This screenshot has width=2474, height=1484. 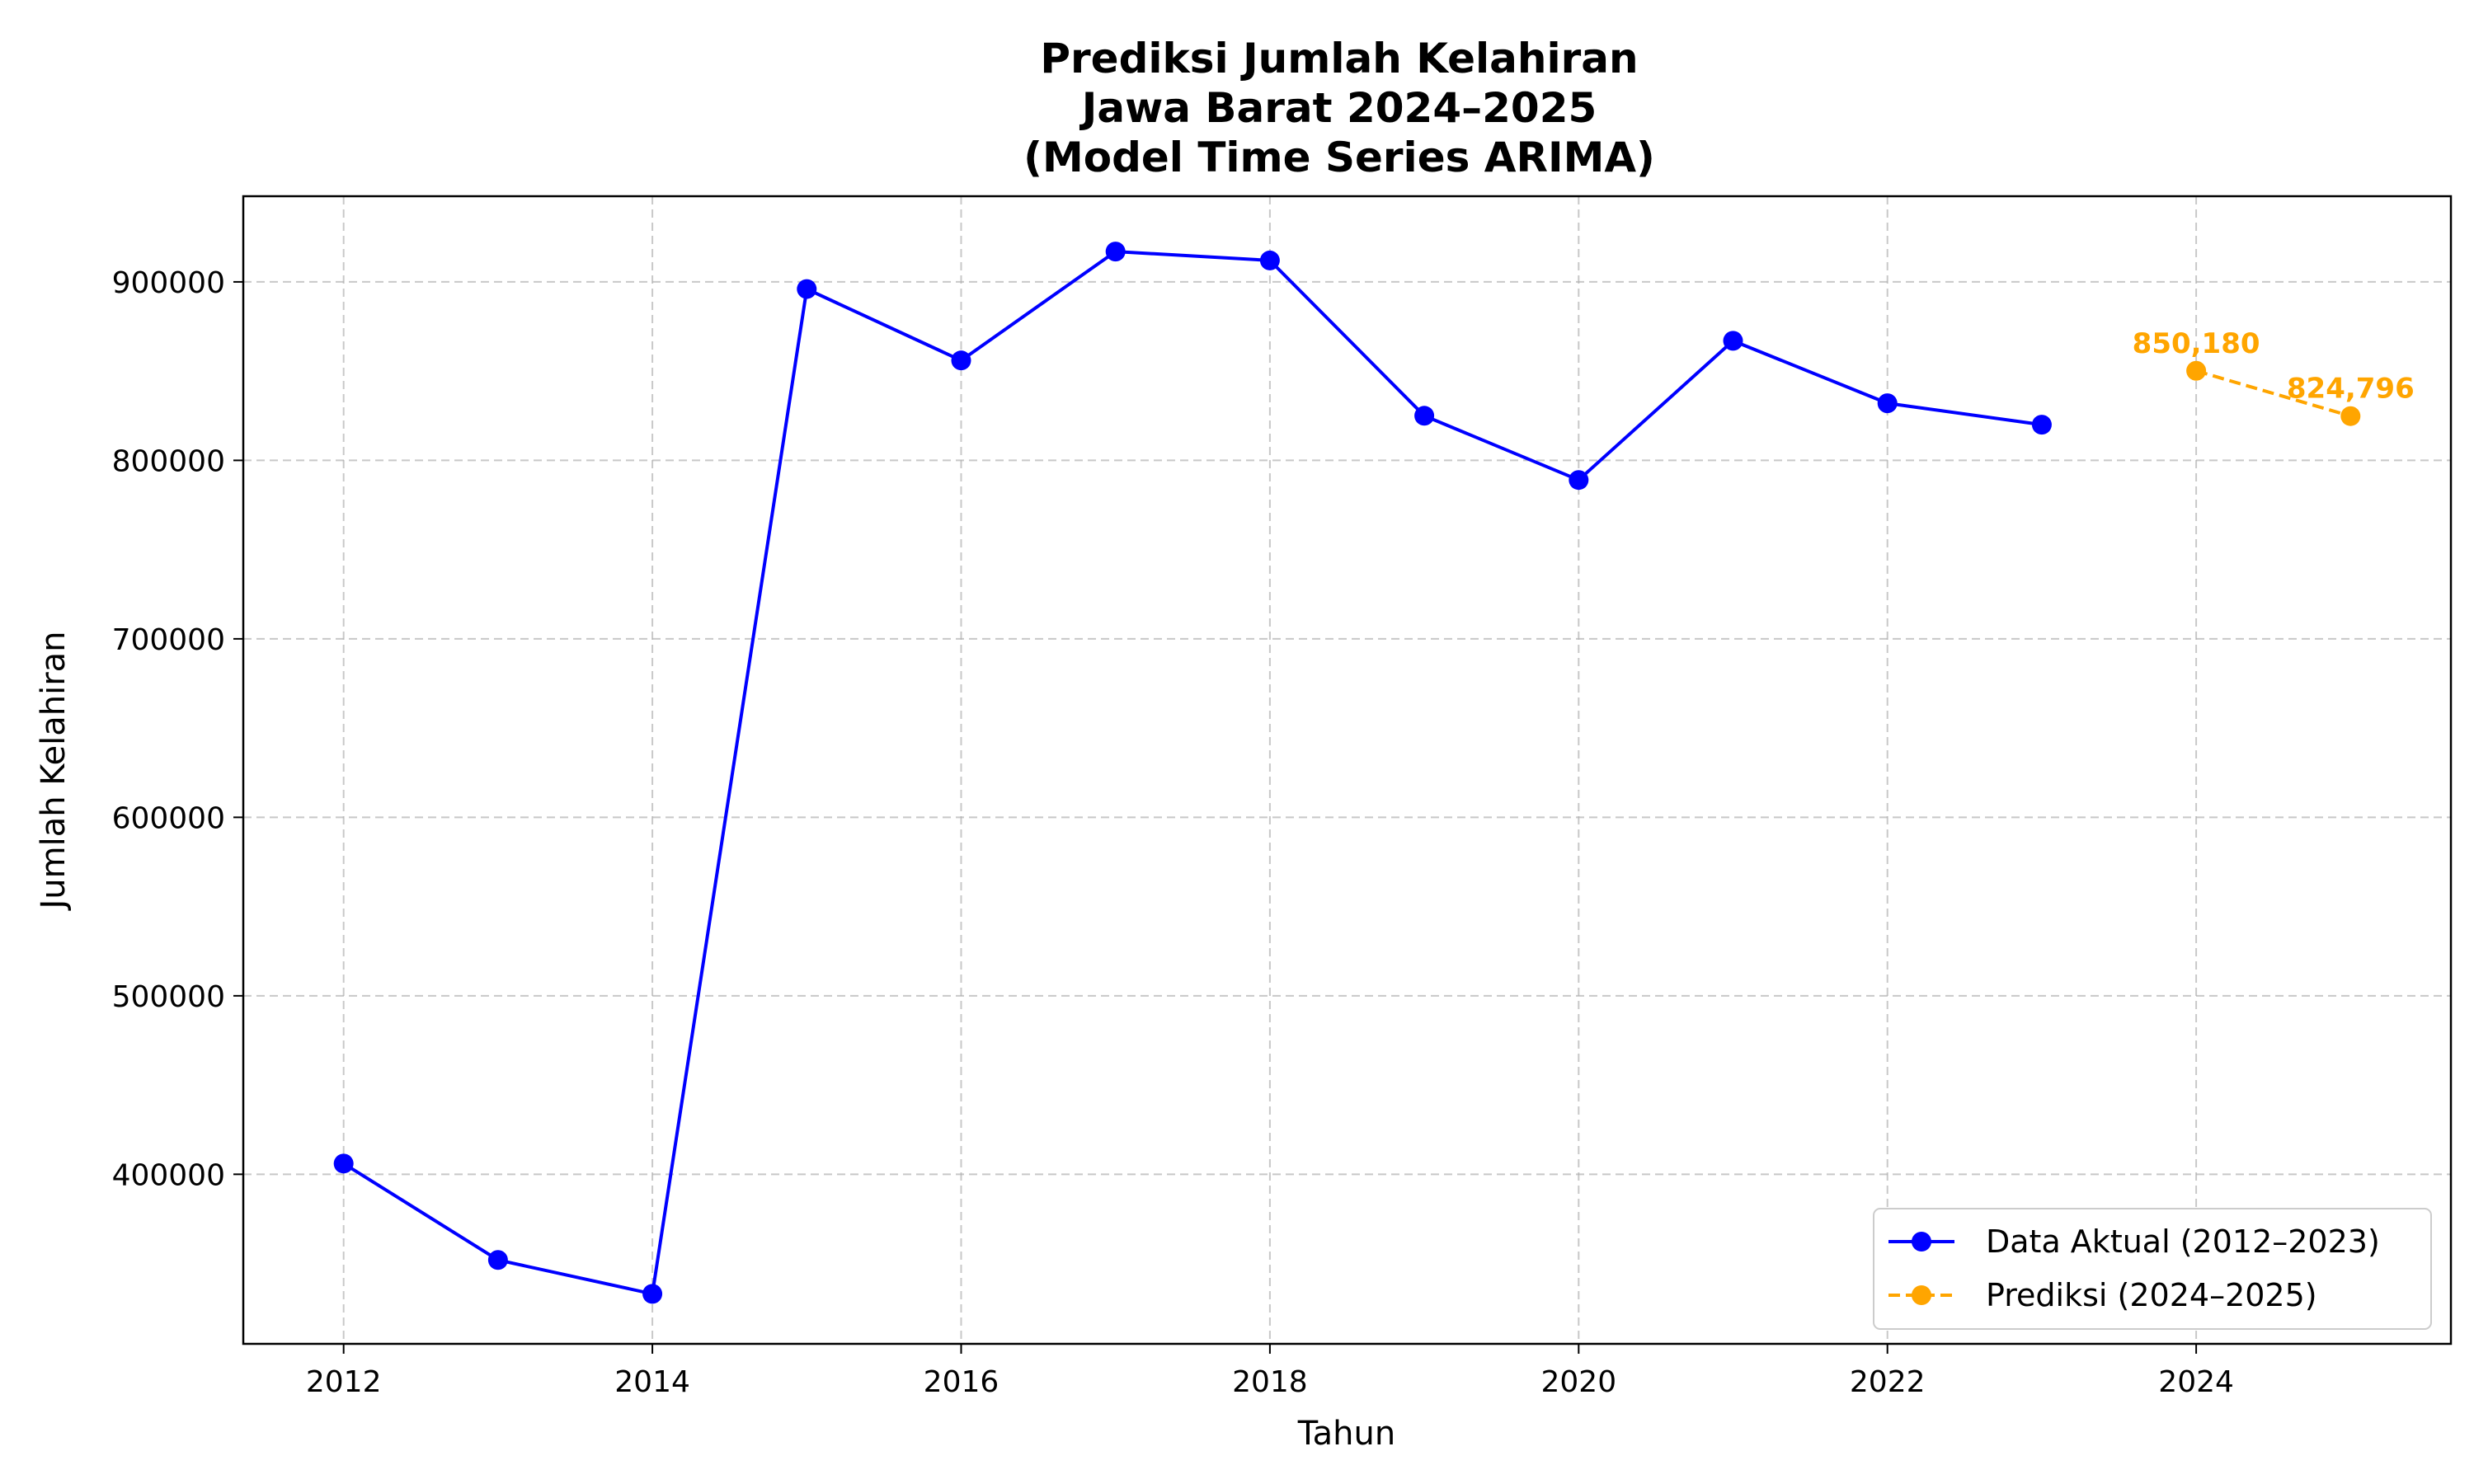 What do you see at coordinates (1921, 1295) in the screenshot?
I see `legend-marker-prediction` at bounding box center [1921, 1295].